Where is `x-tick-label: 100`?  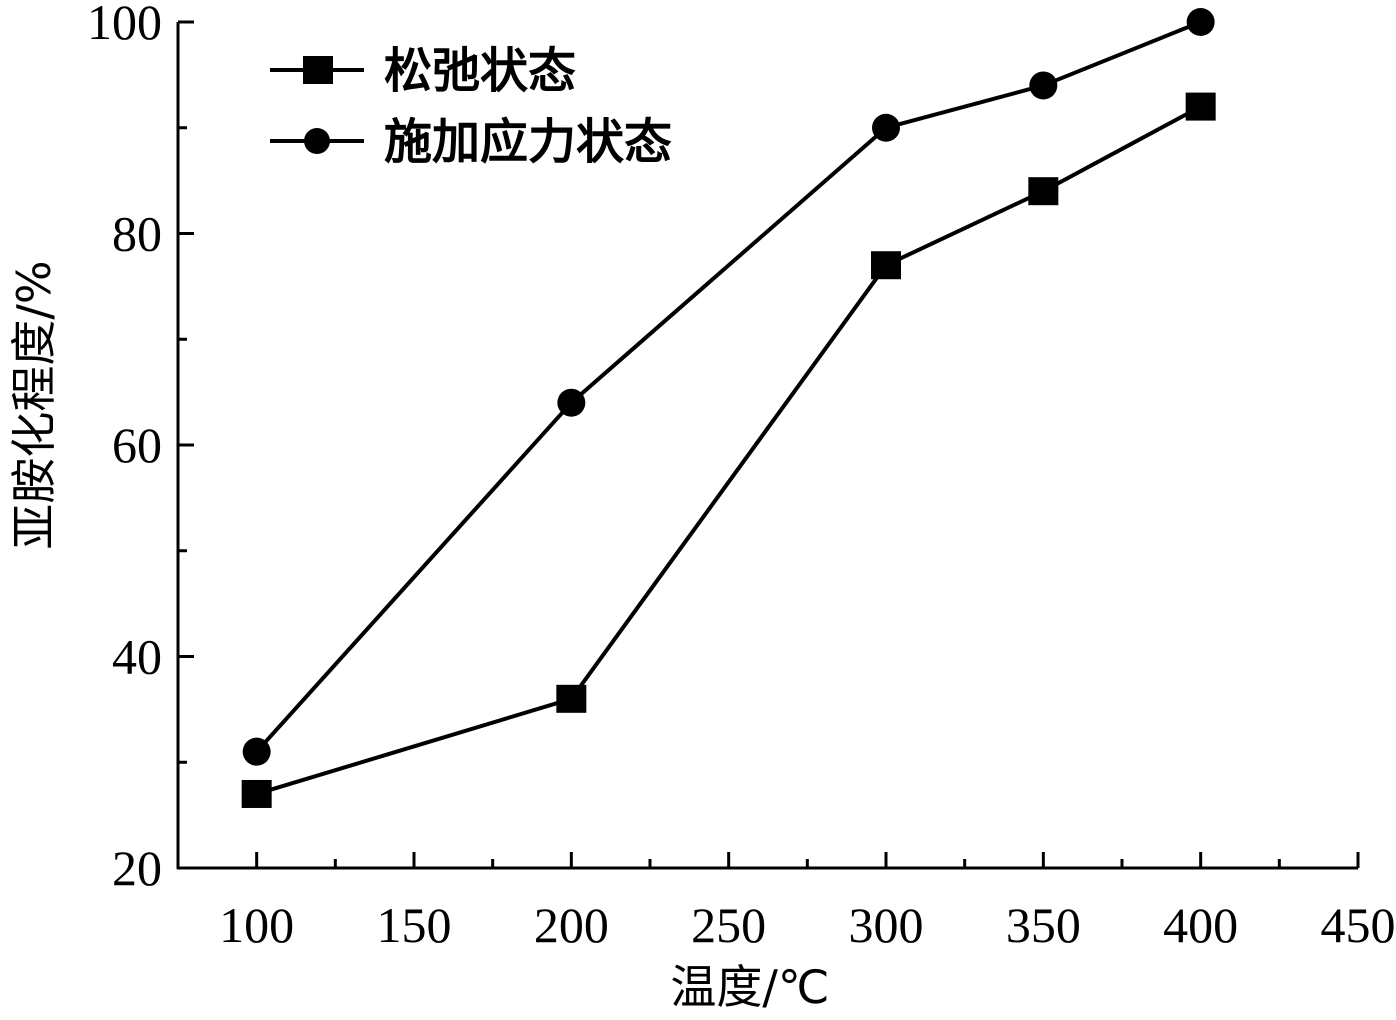
x-tick-label: 100 is located at coordinates (256, 925).